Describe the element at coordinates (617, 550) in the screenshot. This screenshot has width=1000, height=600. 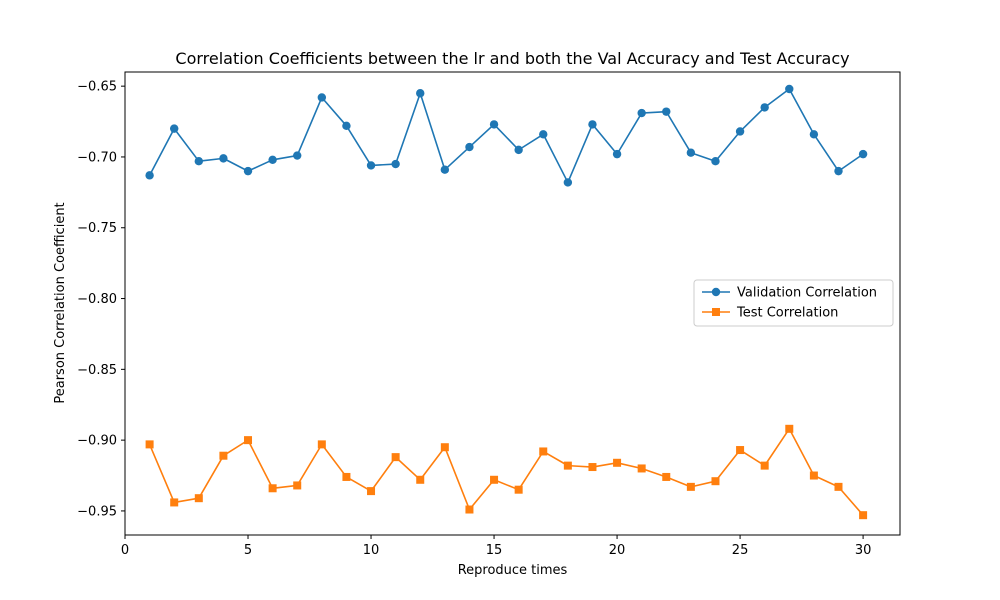
I see `x-tick-label: 20` at that location.